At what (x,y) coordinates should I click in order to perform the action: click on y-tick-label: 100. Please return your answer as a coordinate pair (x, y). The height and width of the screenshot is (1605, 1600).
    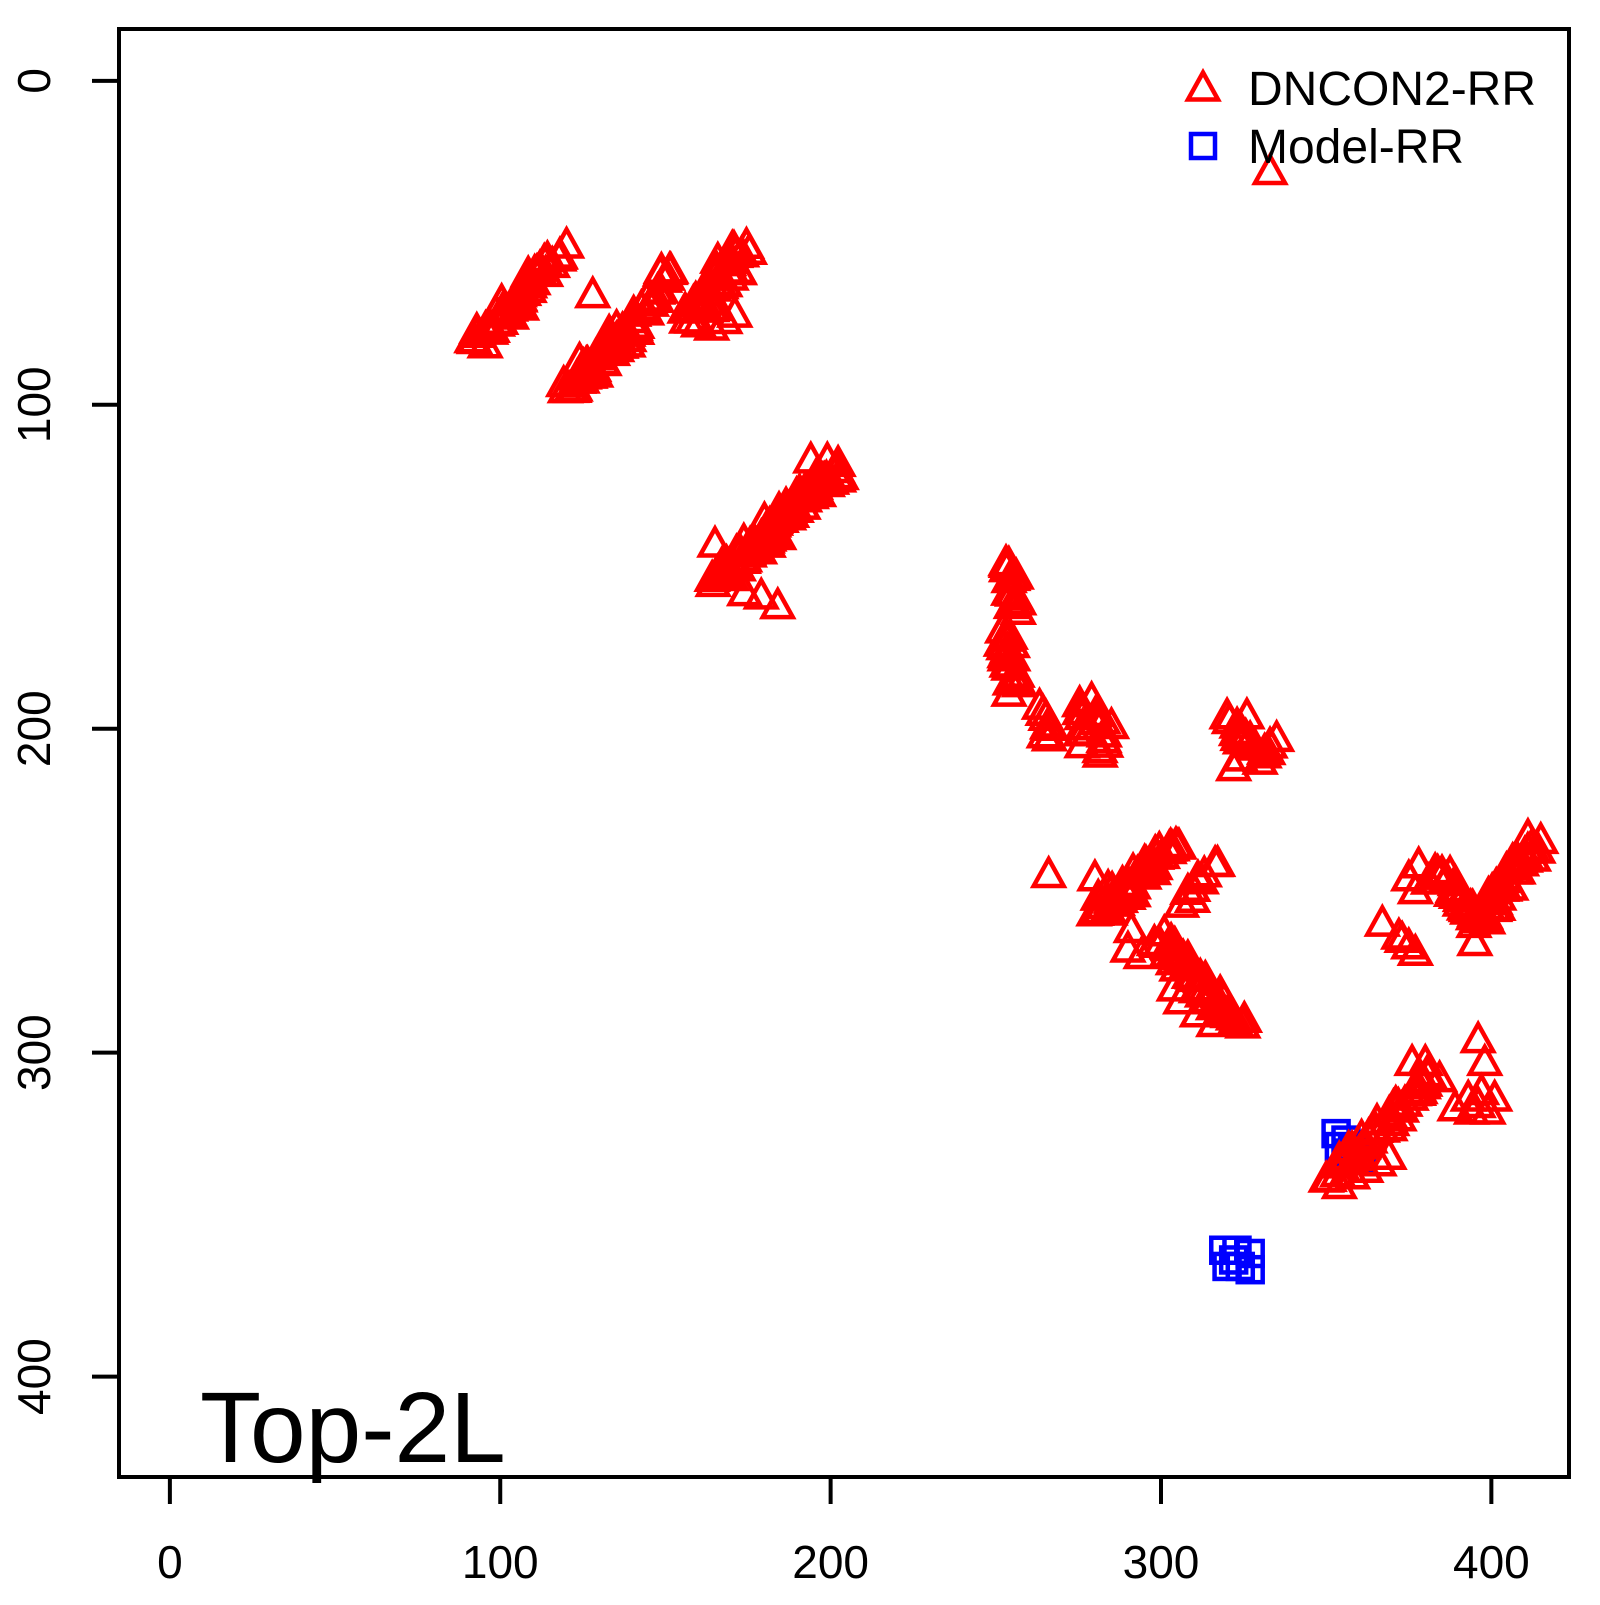
    Looking at the image, I should click on (34, 404).